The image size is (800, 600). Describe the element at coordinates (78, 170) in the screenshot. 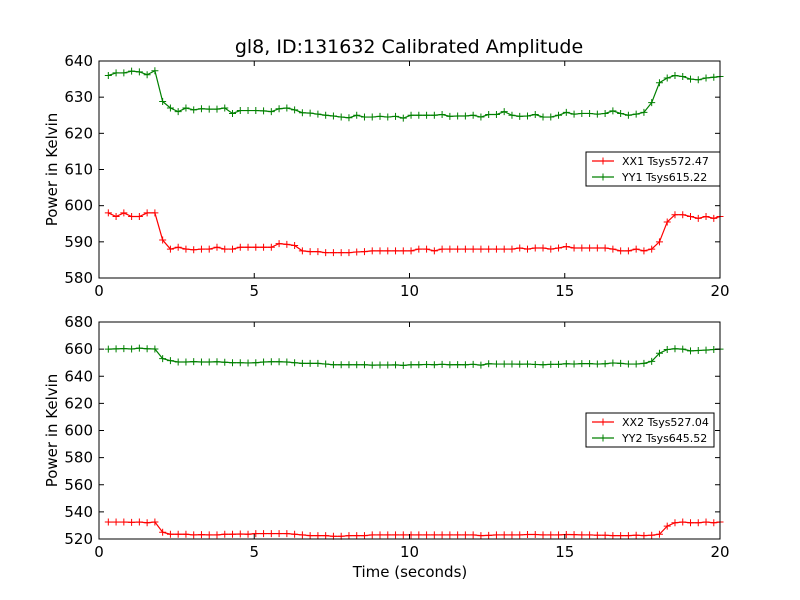

I see `panel-1-y-tick-label: 610` at that location.